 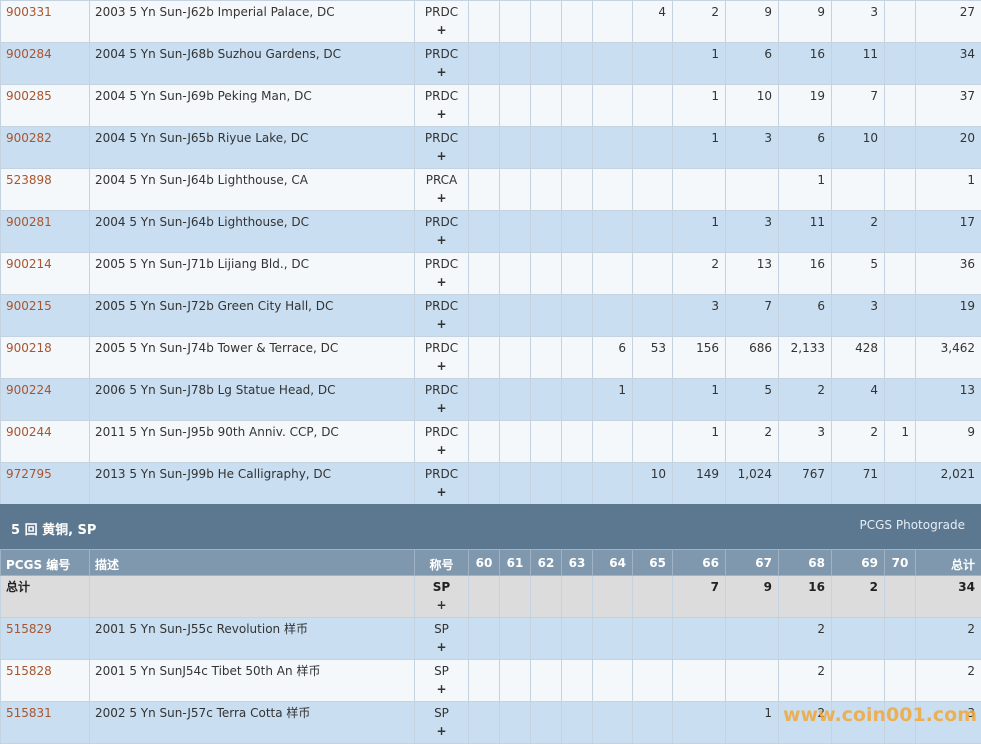 What do you see at coordinates (45, 596) in the screenshot?
I see `total-label: 总计` at bounding box center [45, 596].